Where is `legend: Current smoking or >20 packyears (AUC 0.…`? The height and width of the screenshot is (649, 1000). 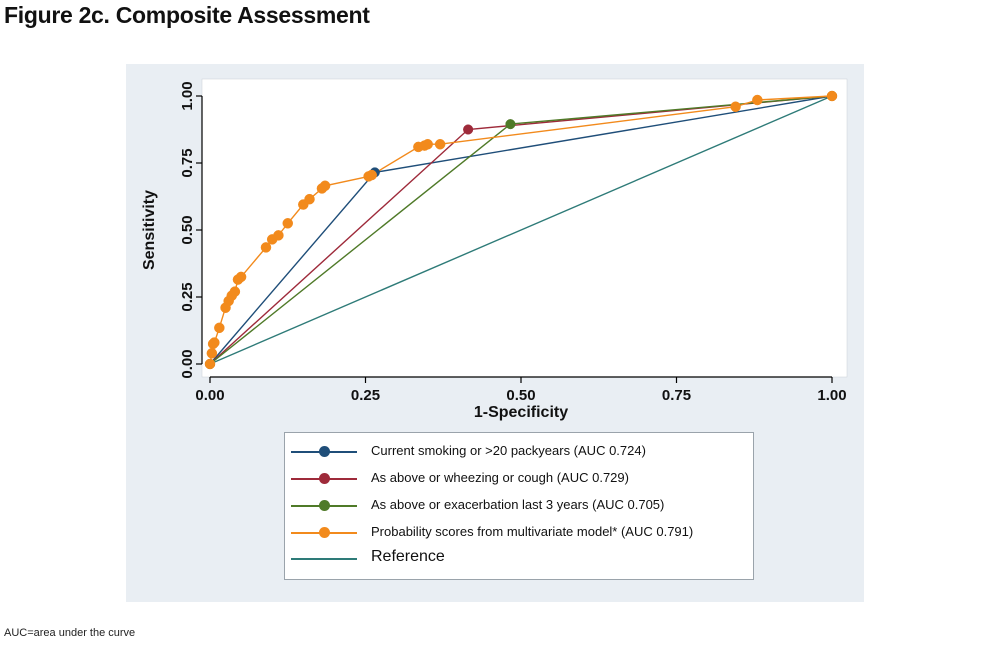 legend: Current smoking or >20 packyears (AUC 0.… is located at coordinates (519, 506).